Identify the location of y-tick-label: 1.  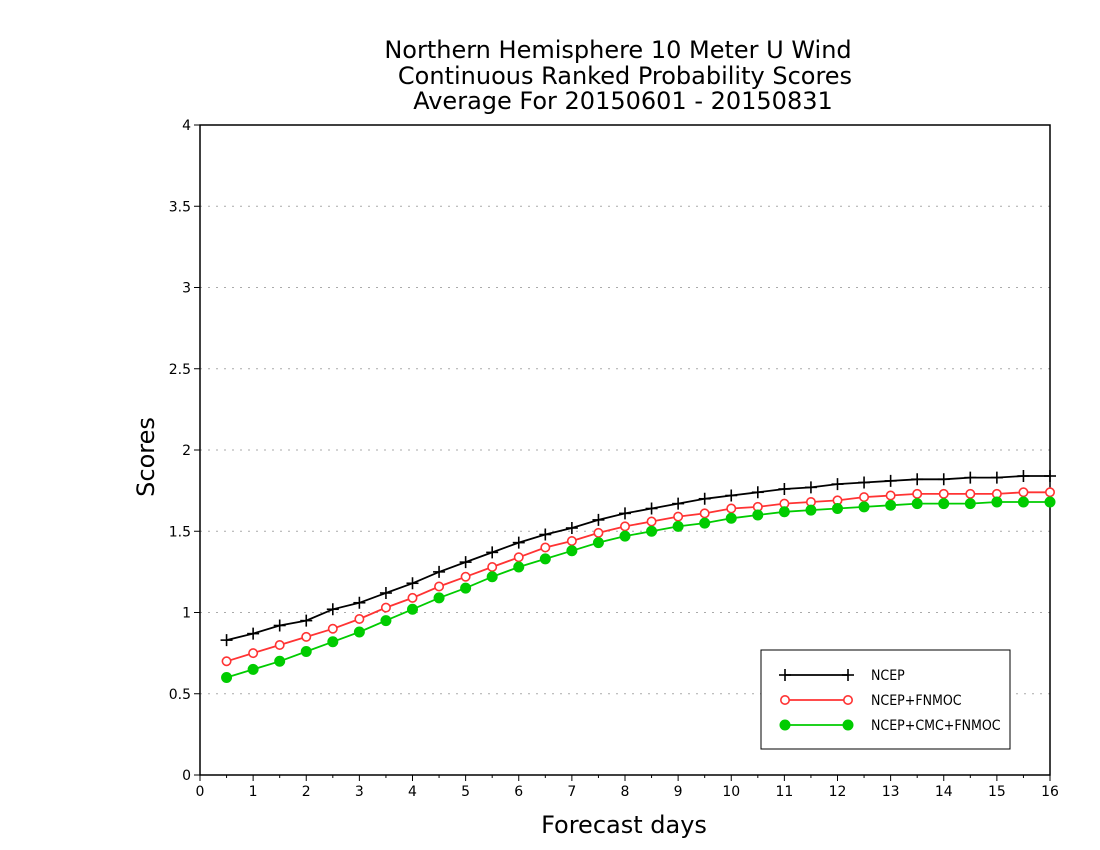
(186, 614).